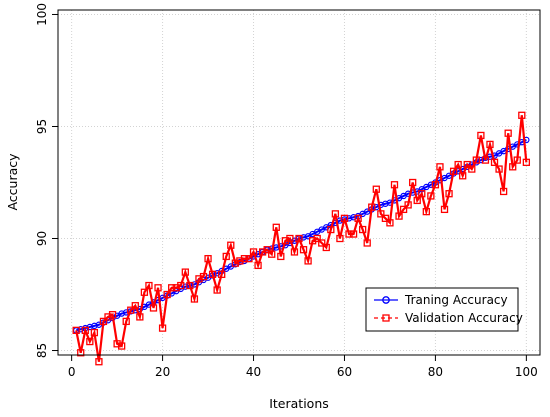 This screenshot has height=417, width=550. I want to click on legend-training-label: Traning Accuracy, so click(456, 300).